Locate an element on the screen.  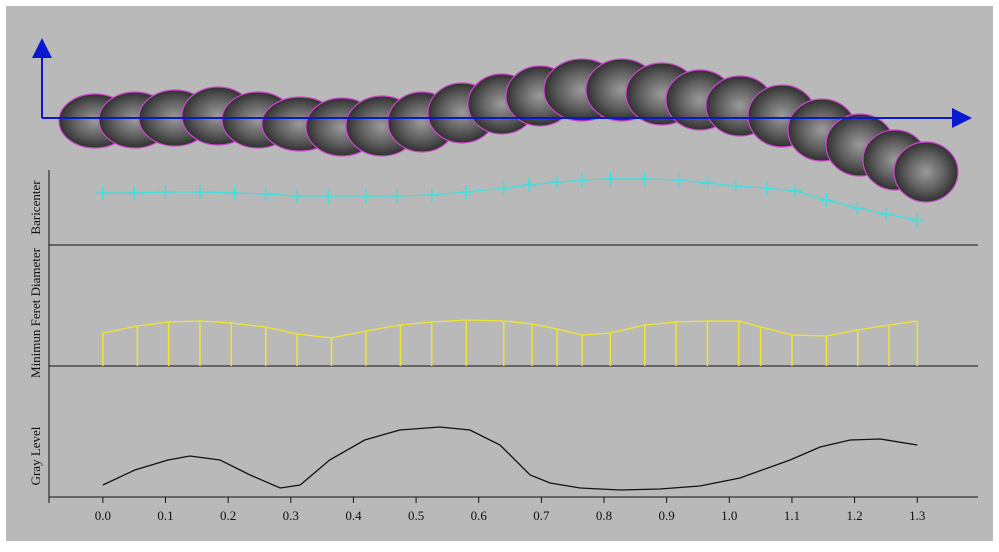
y-axis-label: Baricenter is located at coordinates (35, 207).